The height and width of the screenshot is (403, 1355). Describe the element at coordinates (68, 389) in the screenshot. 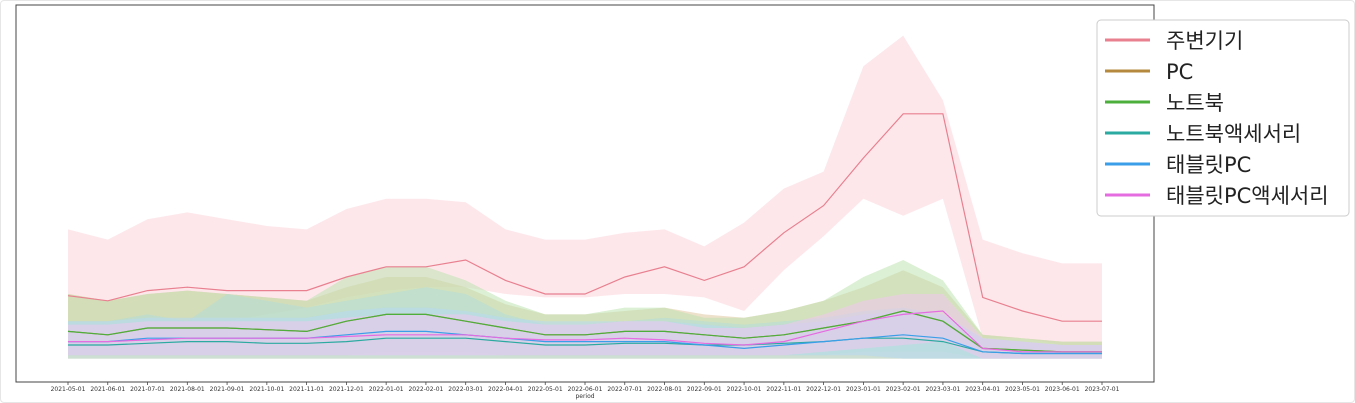

I see `x-tick-label: 2021-05-01` at that location.